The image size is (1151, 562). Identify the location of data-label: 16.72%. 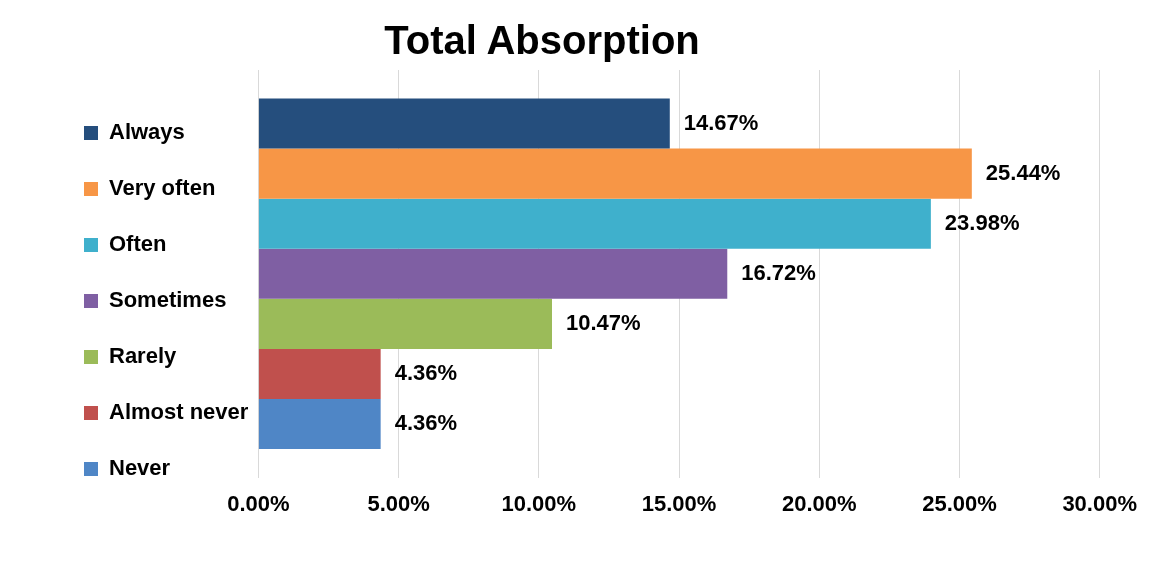
(778, 272).